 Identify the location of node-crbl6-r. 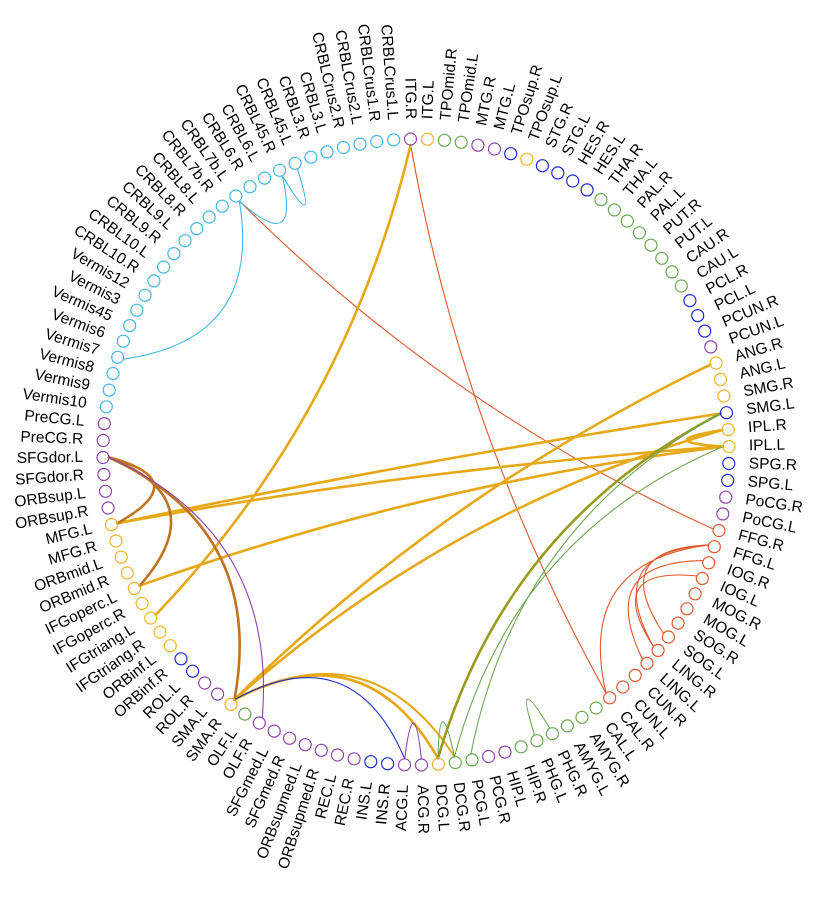
(250, 187).